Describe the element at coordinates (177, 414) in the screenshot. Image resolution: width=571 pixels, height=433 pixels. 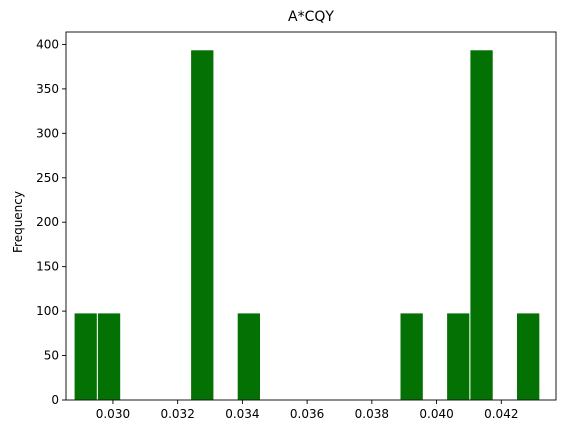
I see `x-tick-label: 0.032` at that location.